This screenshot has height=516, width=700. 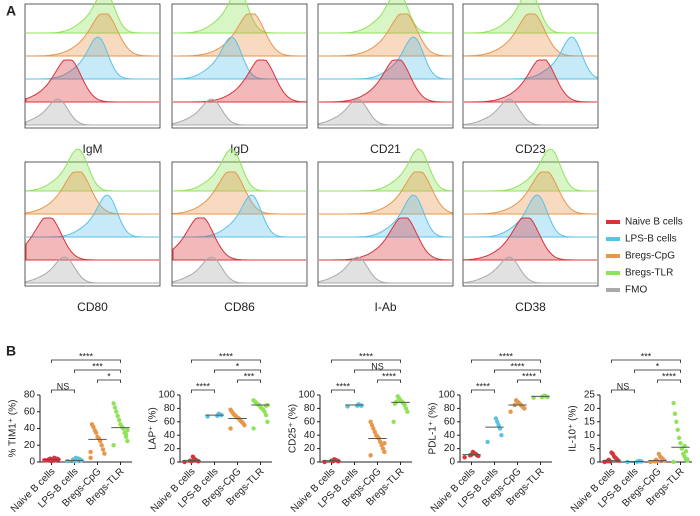 What do you see at coordinates (651, 239) in the screenshot?
I see `legend-label: LPS-B cells` at bounding box center [651, 239].